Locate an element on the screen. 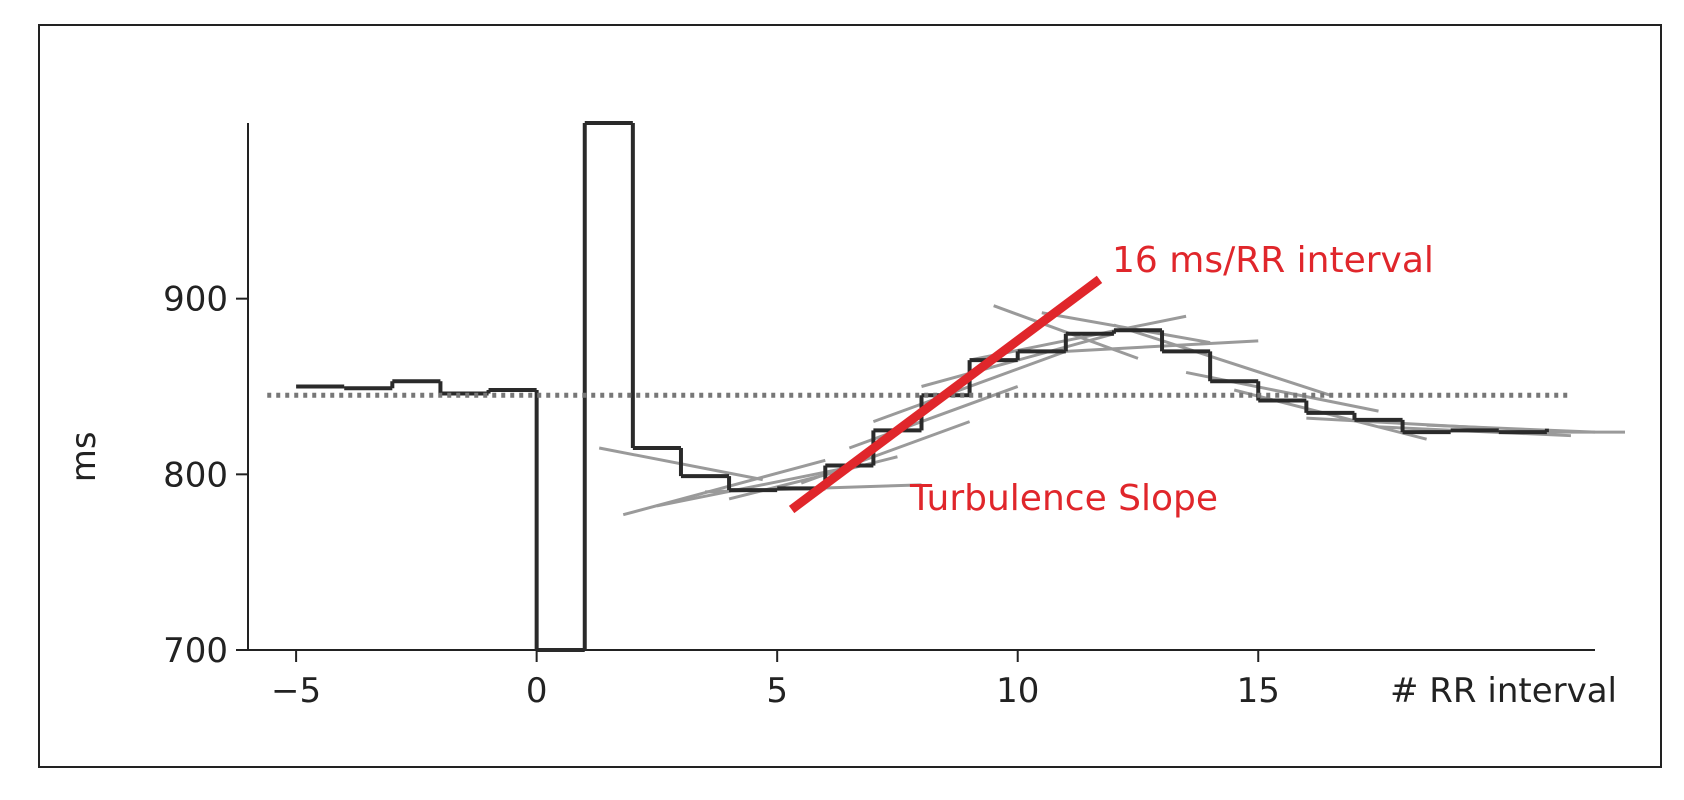  y-tick-label: 700 is located at coordinates (195, 651).